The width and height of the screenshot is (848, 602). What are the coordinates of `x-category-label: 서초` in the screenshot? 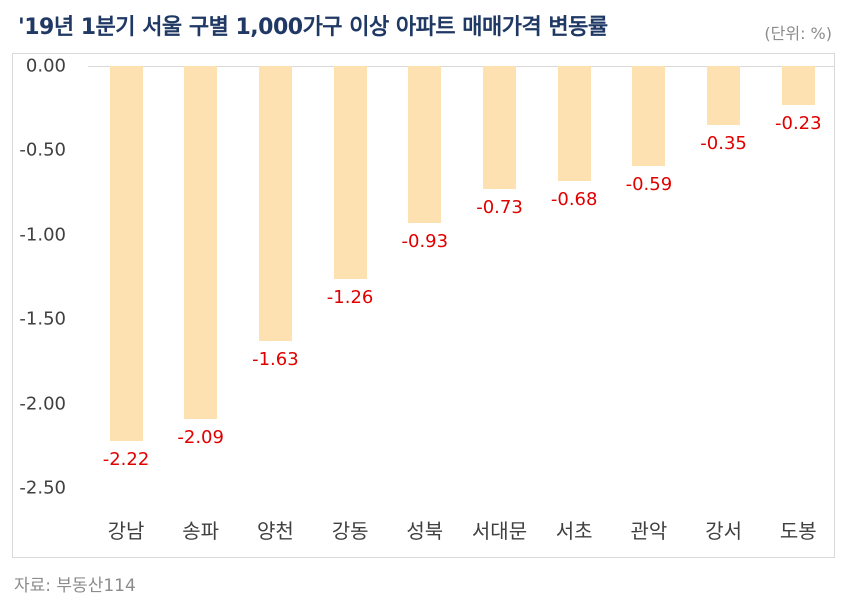 It's located at (574, 531).